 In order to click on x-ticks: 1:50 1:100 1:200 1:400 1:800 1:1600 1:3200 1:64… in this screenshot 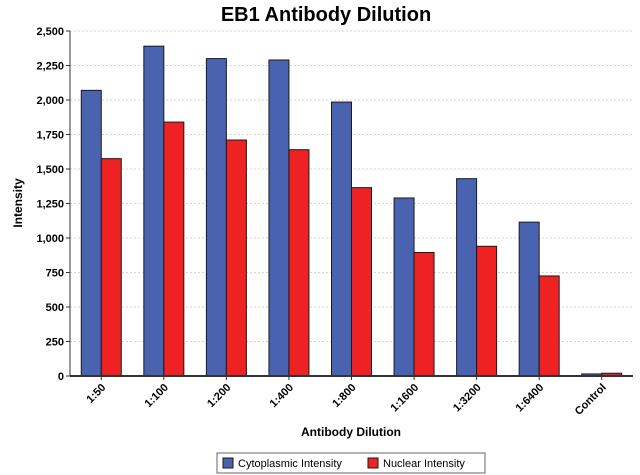, I will do `click(346, 397)`.